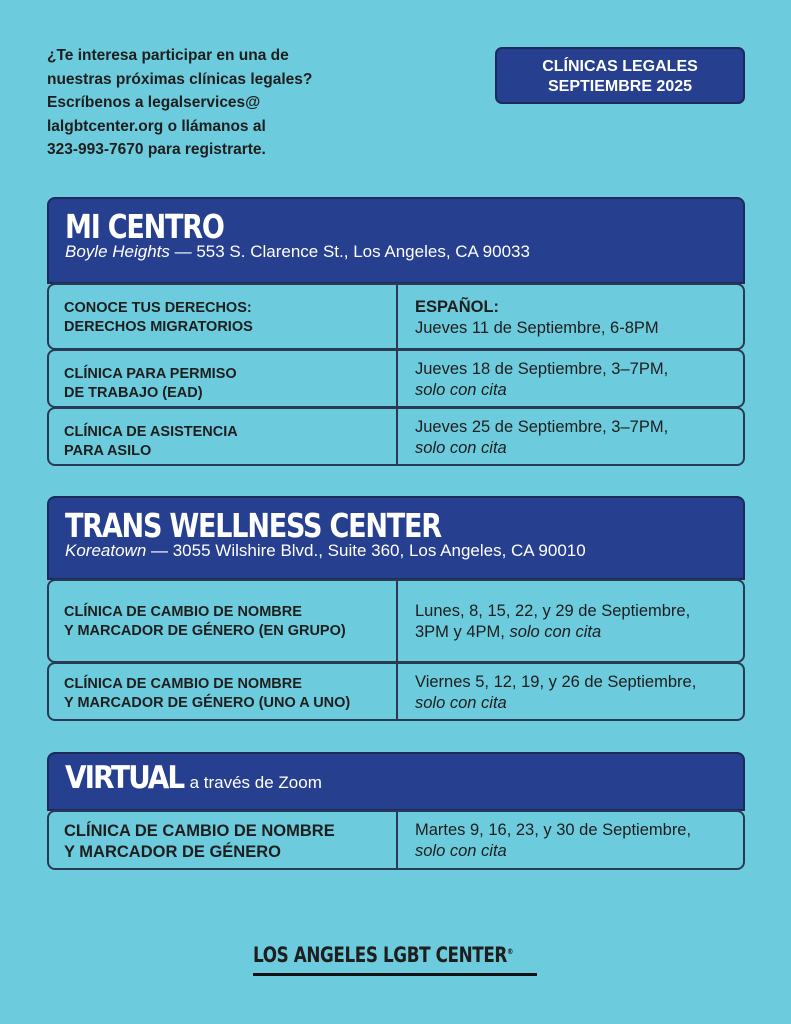 This screenshot has width=791, height=1024. Describe the element at coordinates (223, 316) in the screenshot. I see `clinic-name: CONOCE TUS DERECHOS: DERECHOS MIGRATORIOS` at that location.